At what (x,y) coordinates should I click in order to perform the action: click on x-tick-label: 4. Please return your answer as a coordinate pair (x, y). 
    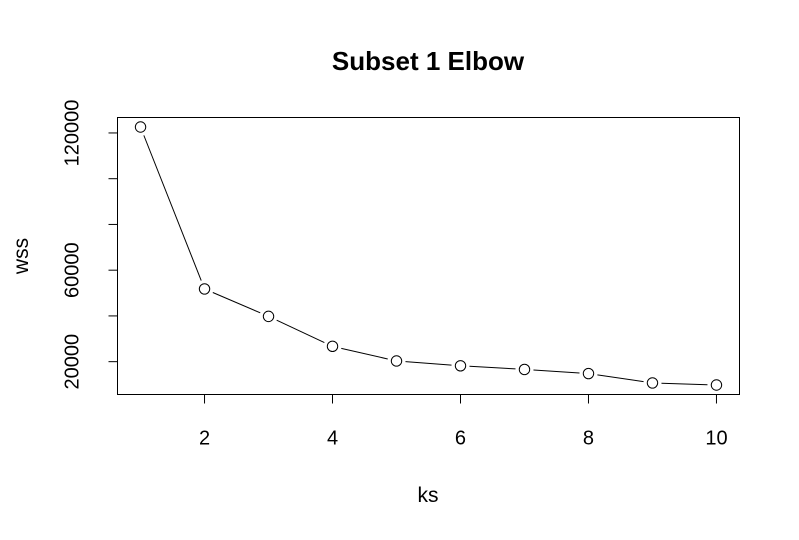
    Looking at the image, I should click on (332, 439).